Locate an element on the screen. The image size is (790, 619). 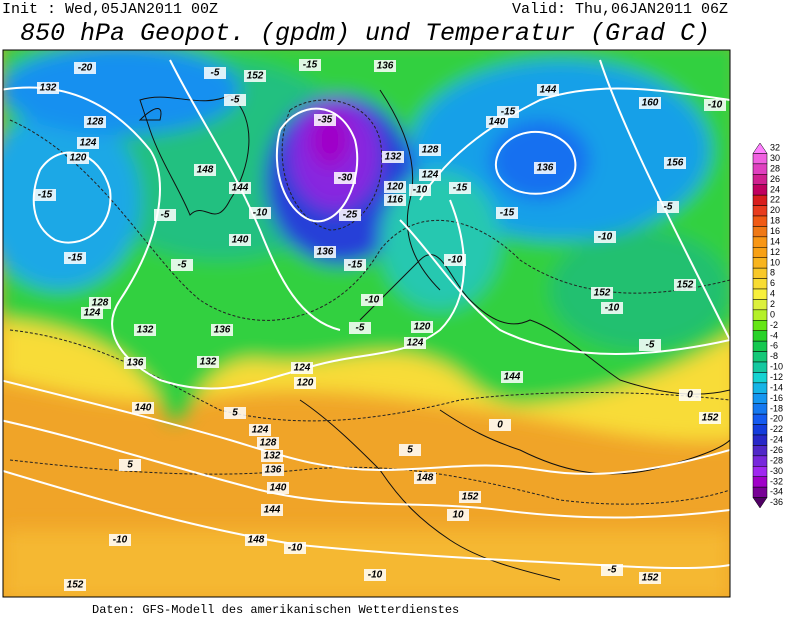
geopotential-label: 156 is located at coordinates (675, 163).